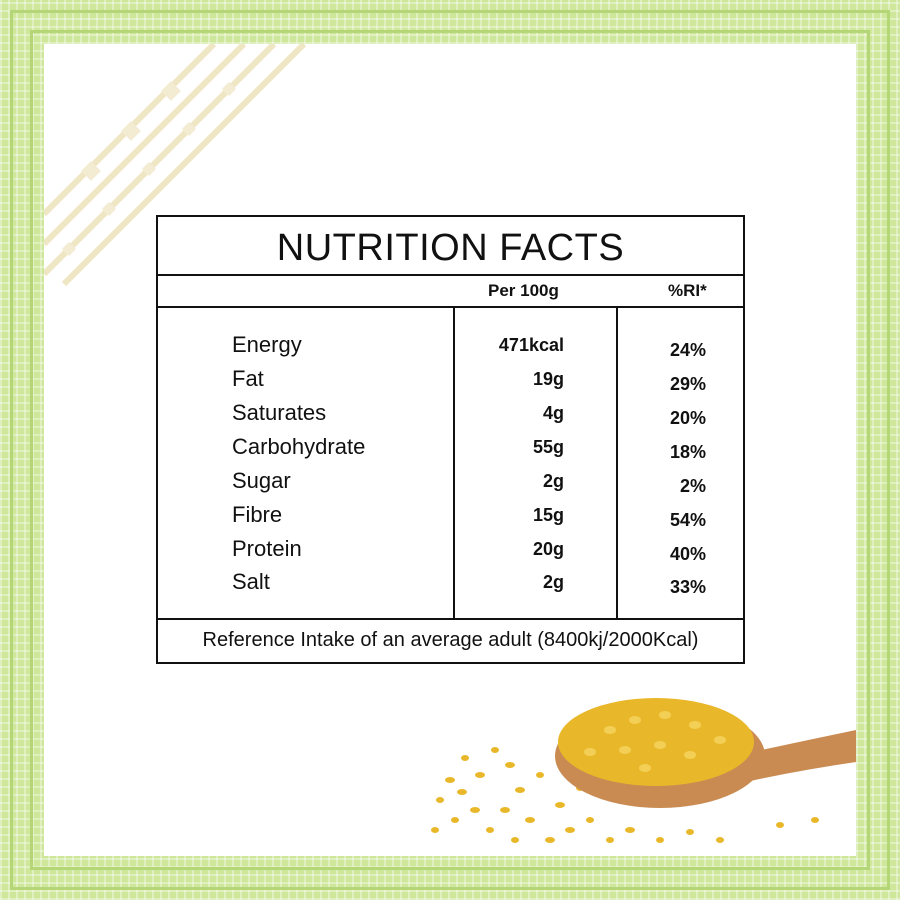  I want to click on nutrient-ri: 18%, so click(687, 452).